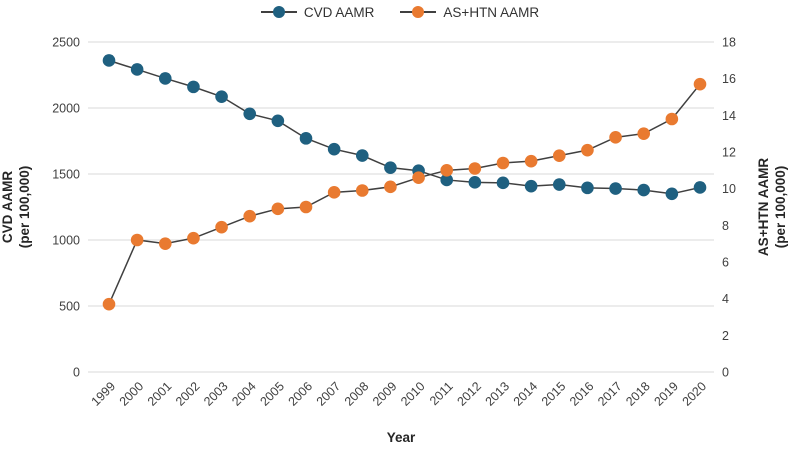 The height and width of the screenshot is (456, 800). What do you see at coordinates (244, 394) in the screenshot?
I see `x-axis-tick-label: 2004` at bounding box center [244, 394].